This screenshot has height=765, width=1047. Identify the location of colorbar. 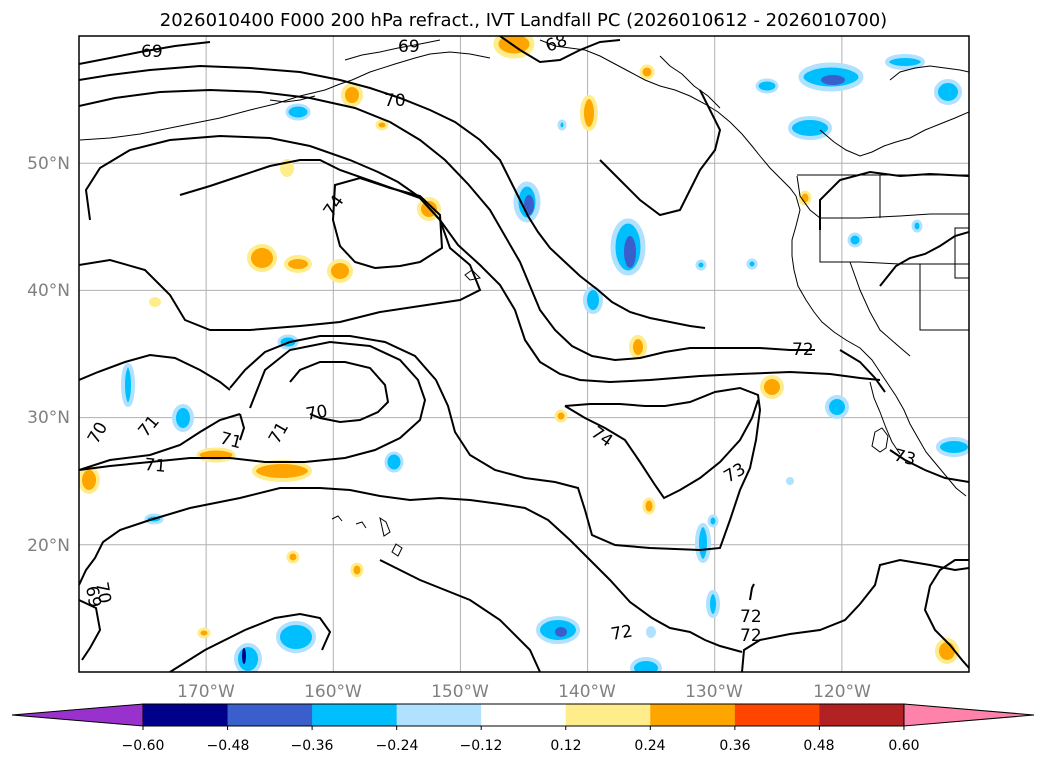
(523, 716).